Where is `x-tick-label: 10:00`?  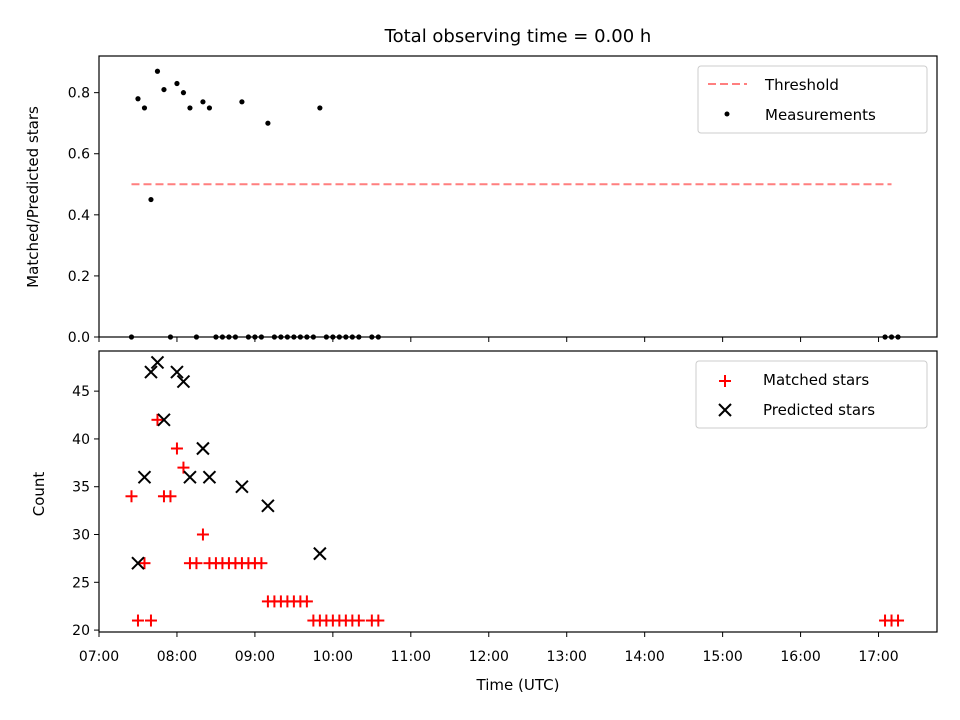 x-tick-label: 10:00 is located at coordinates (333, 657).